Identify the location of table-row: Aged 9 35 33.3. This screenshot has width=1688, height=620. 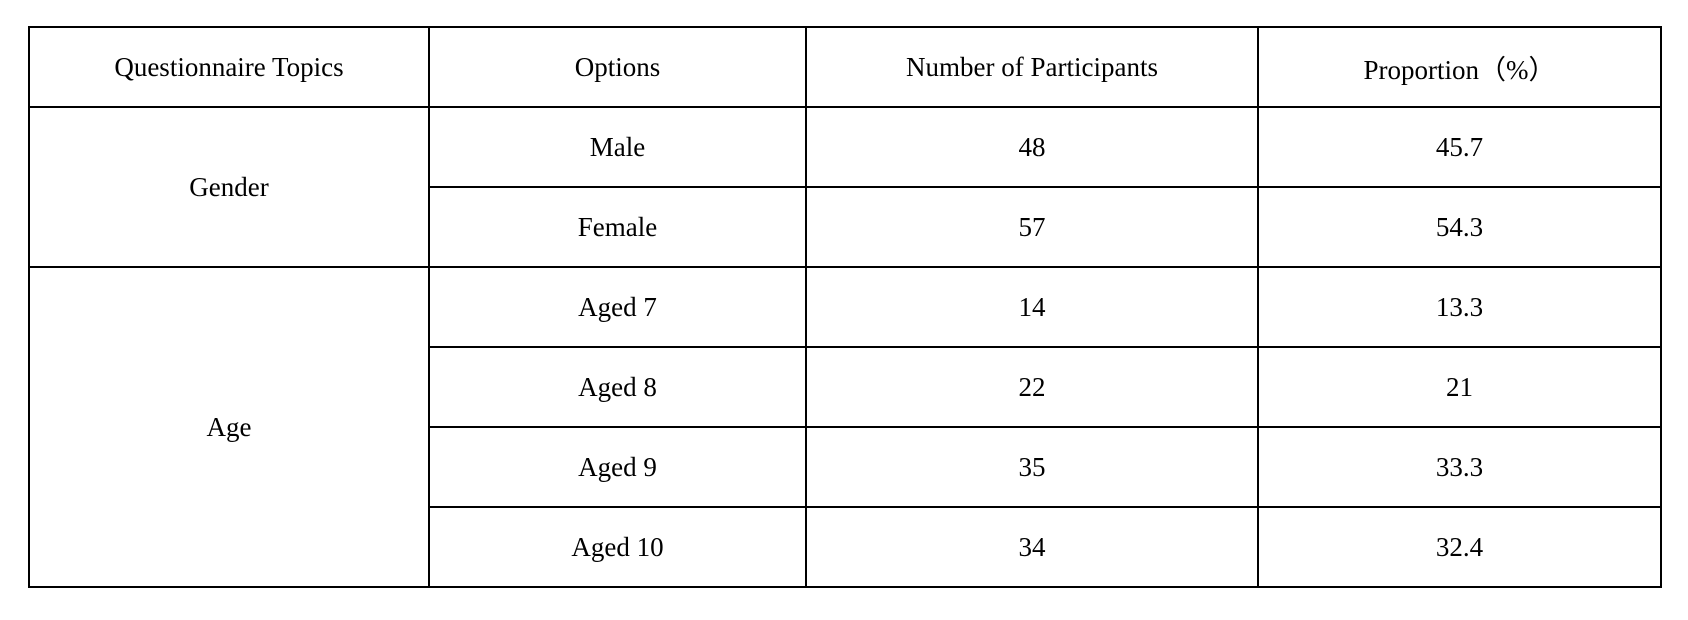
(845, 467).